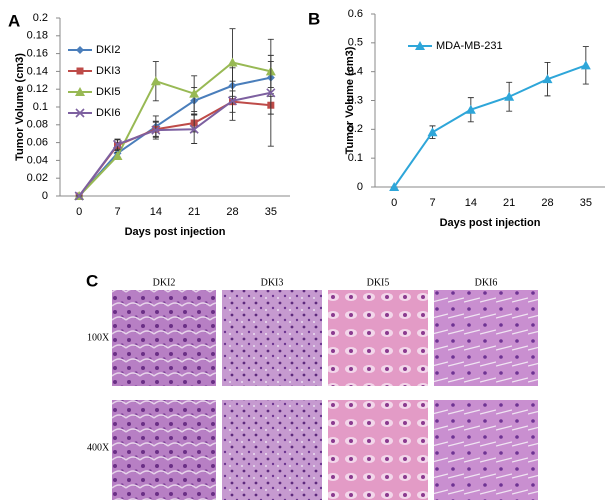 The image size is (612, 504). What do you see at coordinates (98, 447) in the screenshot?
I see `row-label: 400X` at bounding box center [98, 447].